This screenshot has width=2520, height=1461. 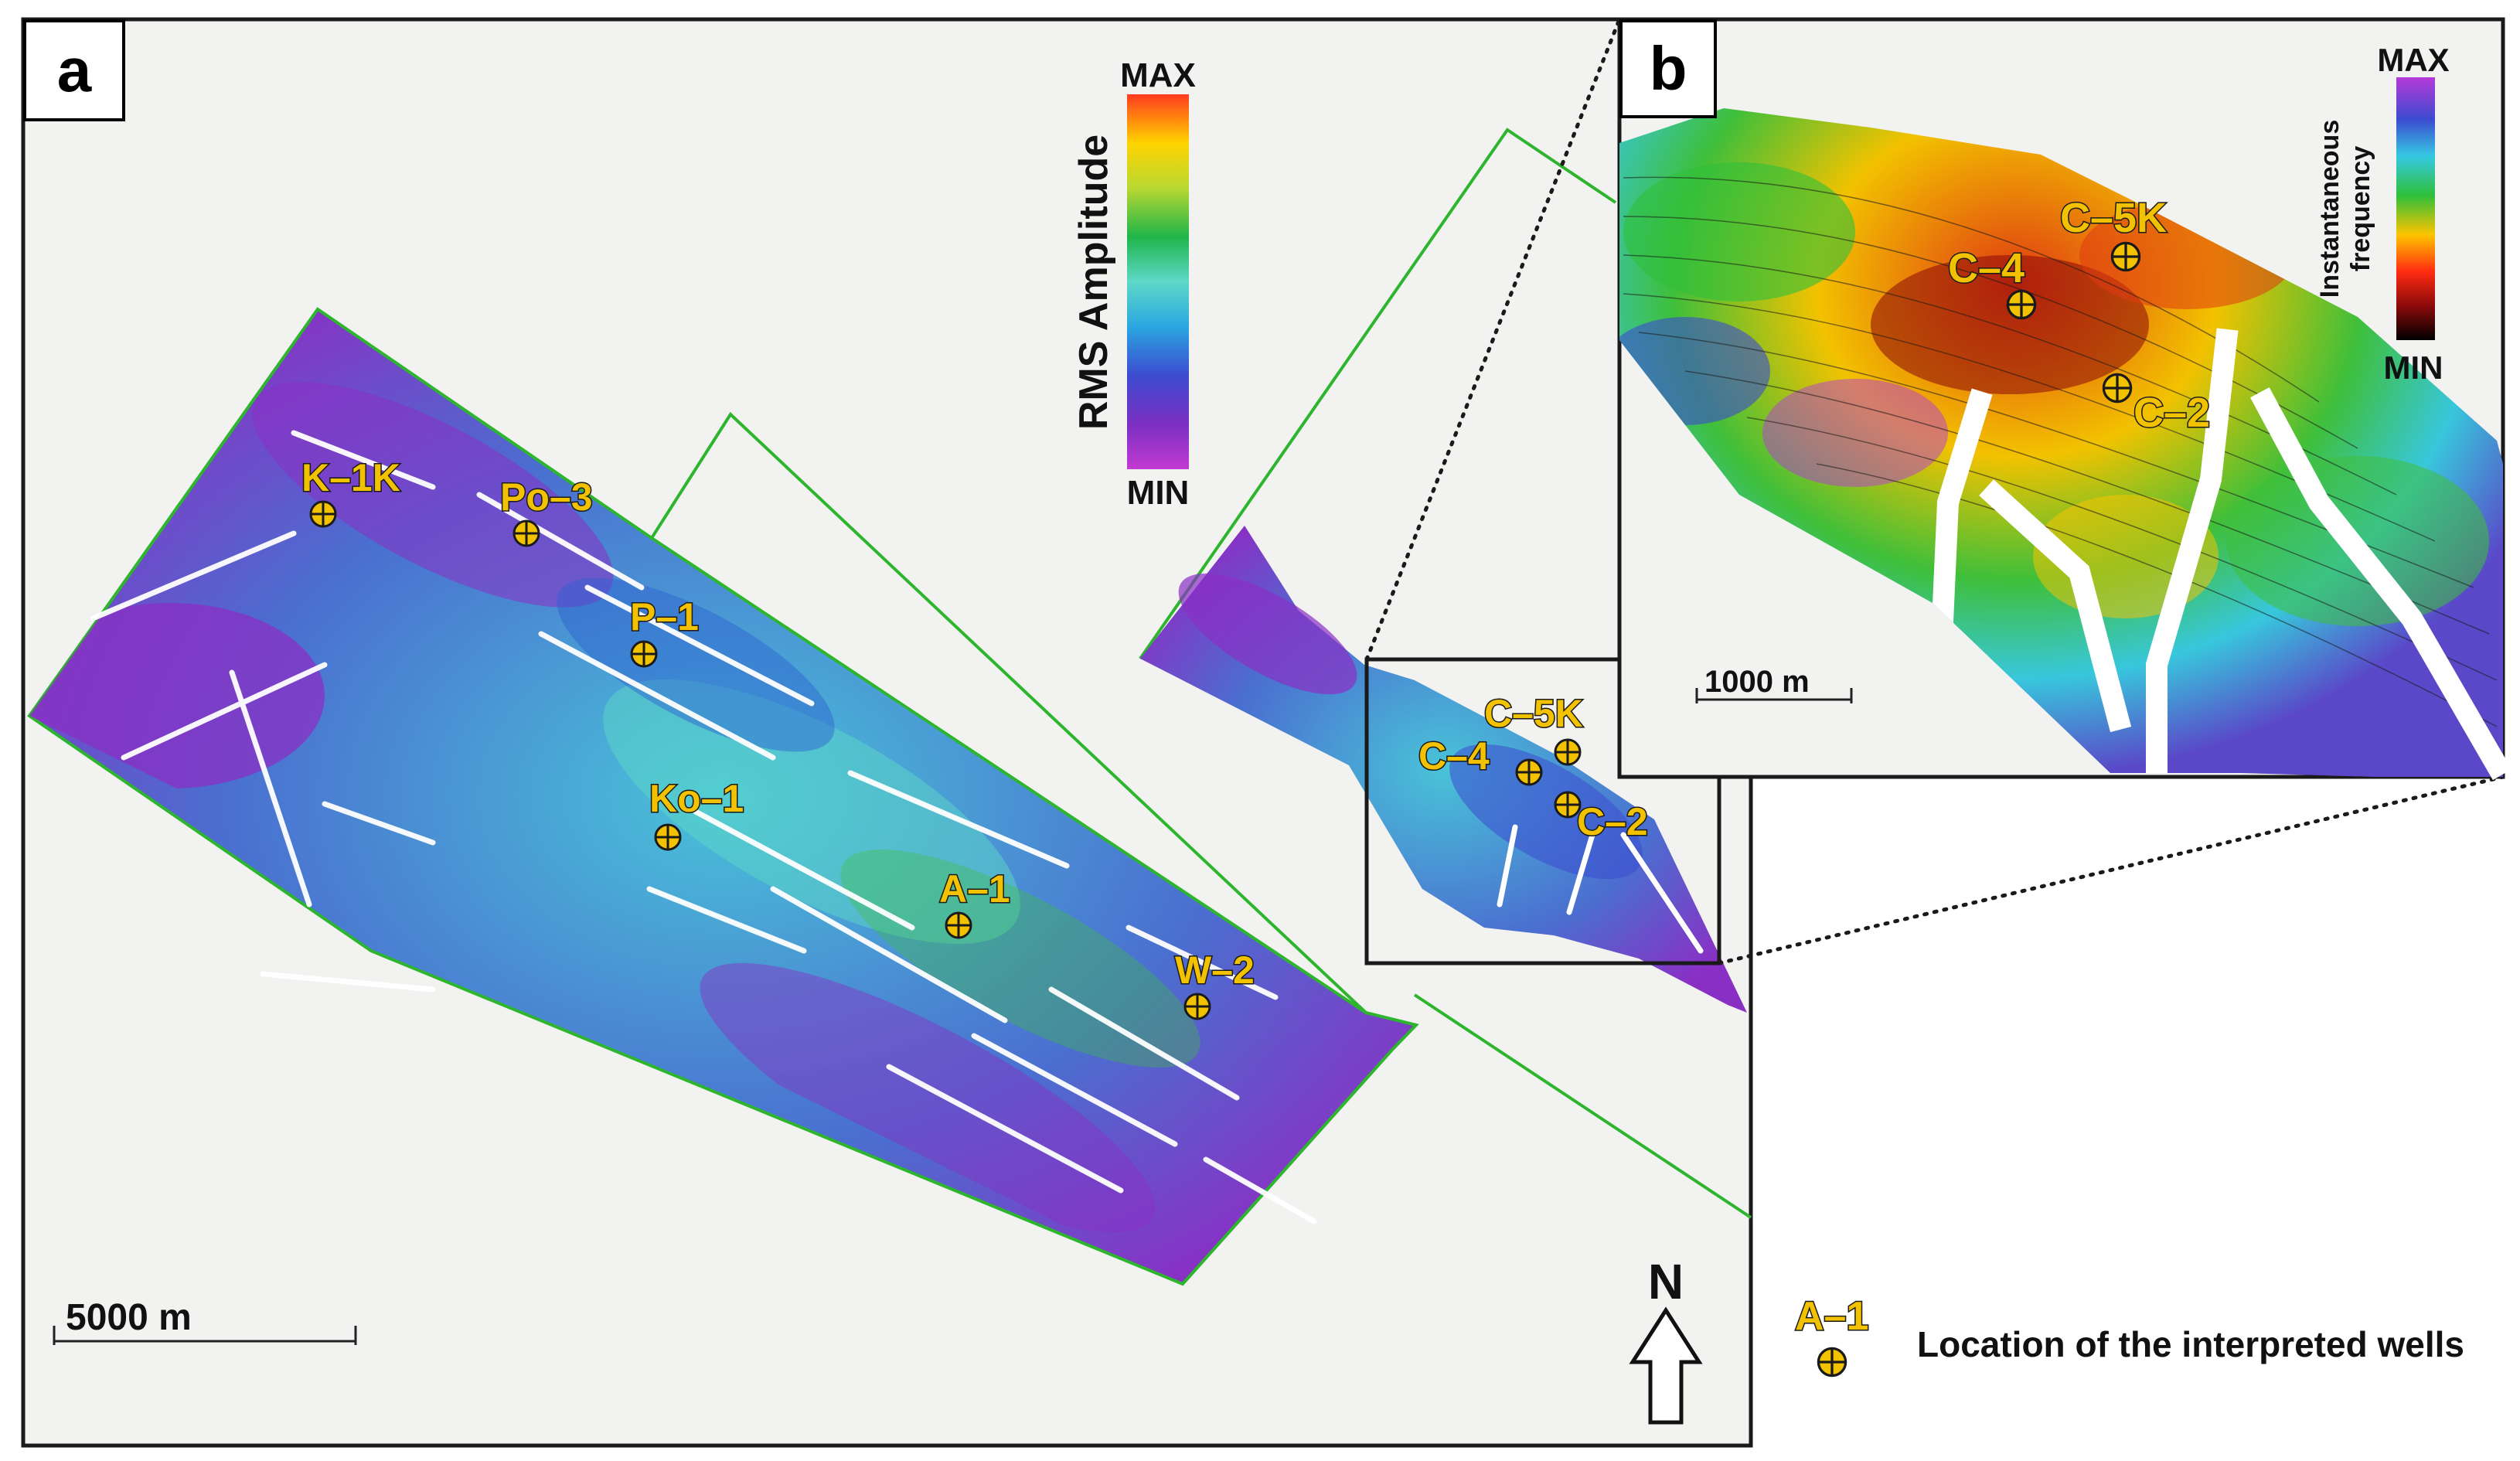 What do you see at coordinates (129, 1317) in the screenshot?
I see `scale-bar-a-label: 5000 m` at bounding box center [129, 1317].